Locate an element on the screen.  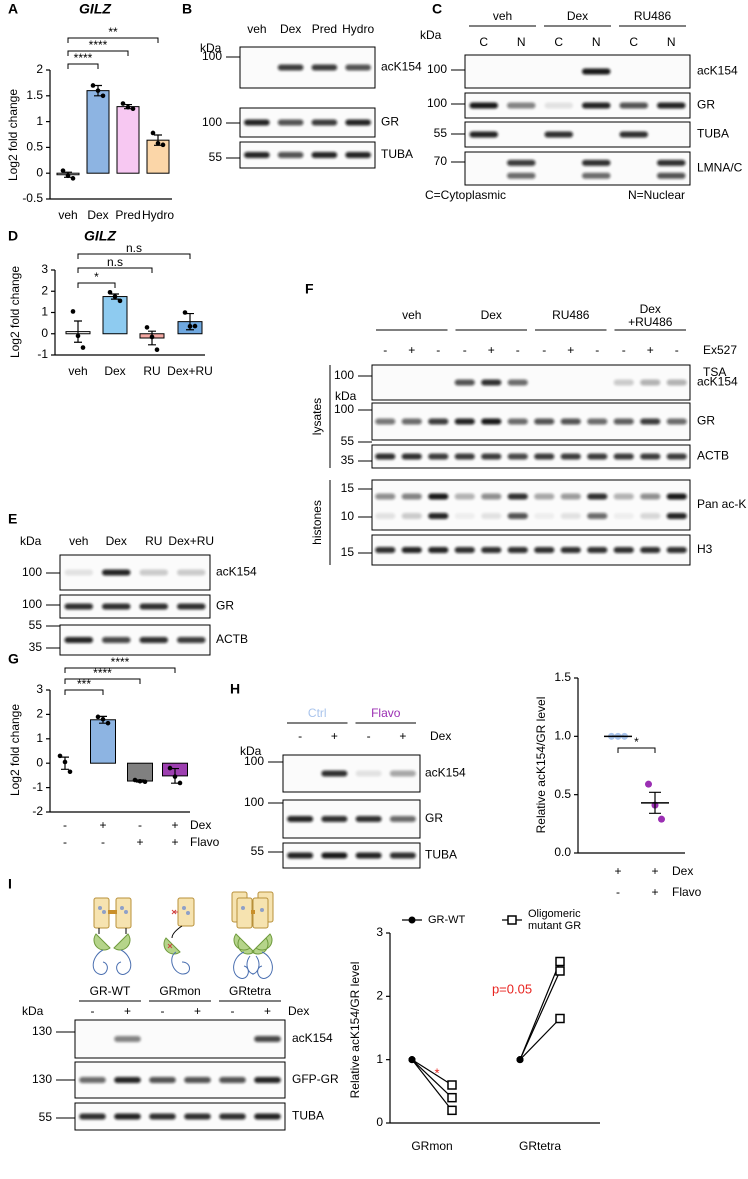
lane-label: C is located at coordinates (558, 42).